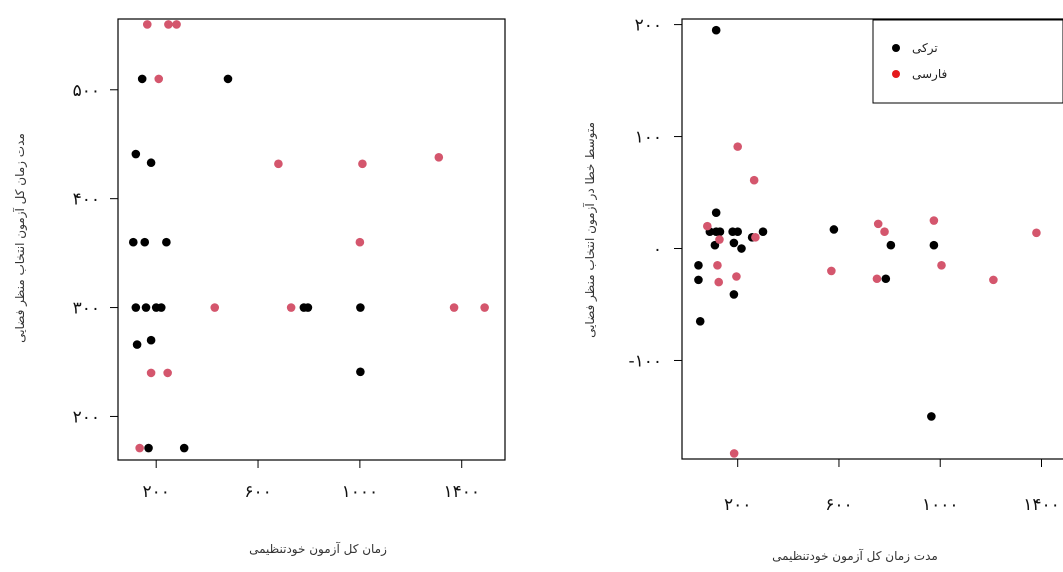  What do you see at coordinates (86, 200) in the screenshot?
I see `left-y-tick-label: ۴۰۰` at bounding box center [86, 200].